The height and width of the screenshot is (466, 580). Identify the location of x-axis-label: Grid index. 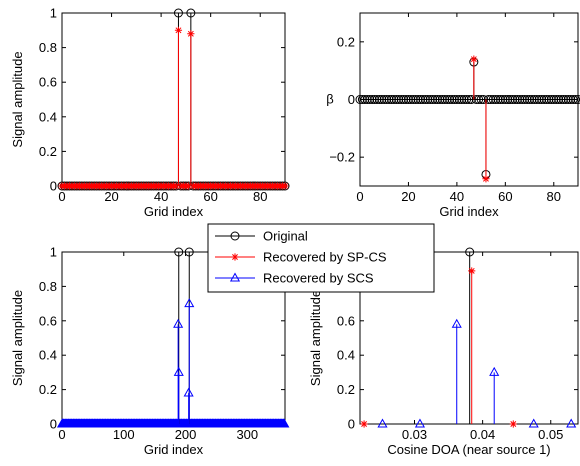
(174, 211).